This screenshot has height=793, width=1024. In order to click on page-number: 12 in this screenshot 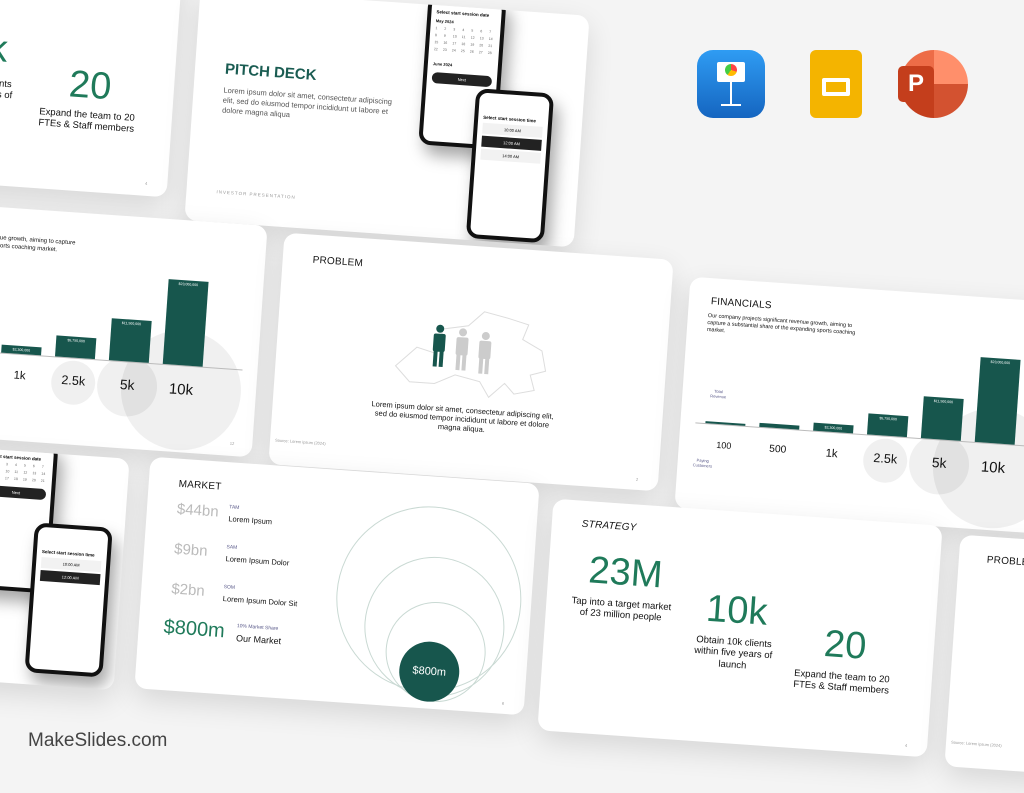, I will do `click(232, 443)`.